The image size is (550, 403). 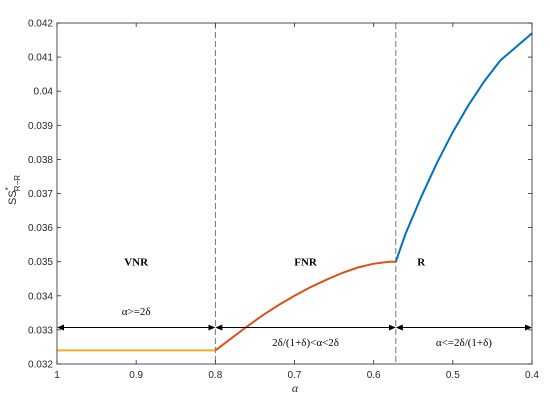 What do you see at coordinates (13, 197) in the screenshot?
I see `y-axis-label-main: SS` at bounding box center [13, 197].